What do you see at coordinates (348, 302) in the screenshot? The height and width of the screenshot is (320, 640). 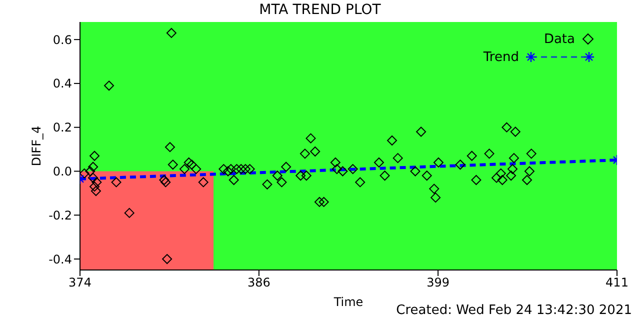 I see `x-axis-title: Time` at bounding box center [348, 302].